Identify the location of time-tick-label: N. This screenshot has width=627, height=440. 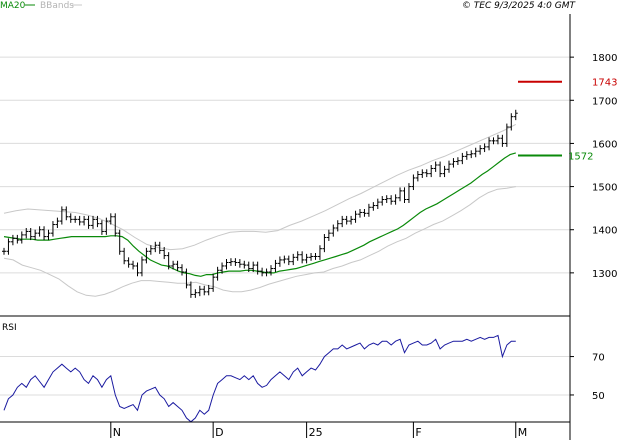
(117, 432).